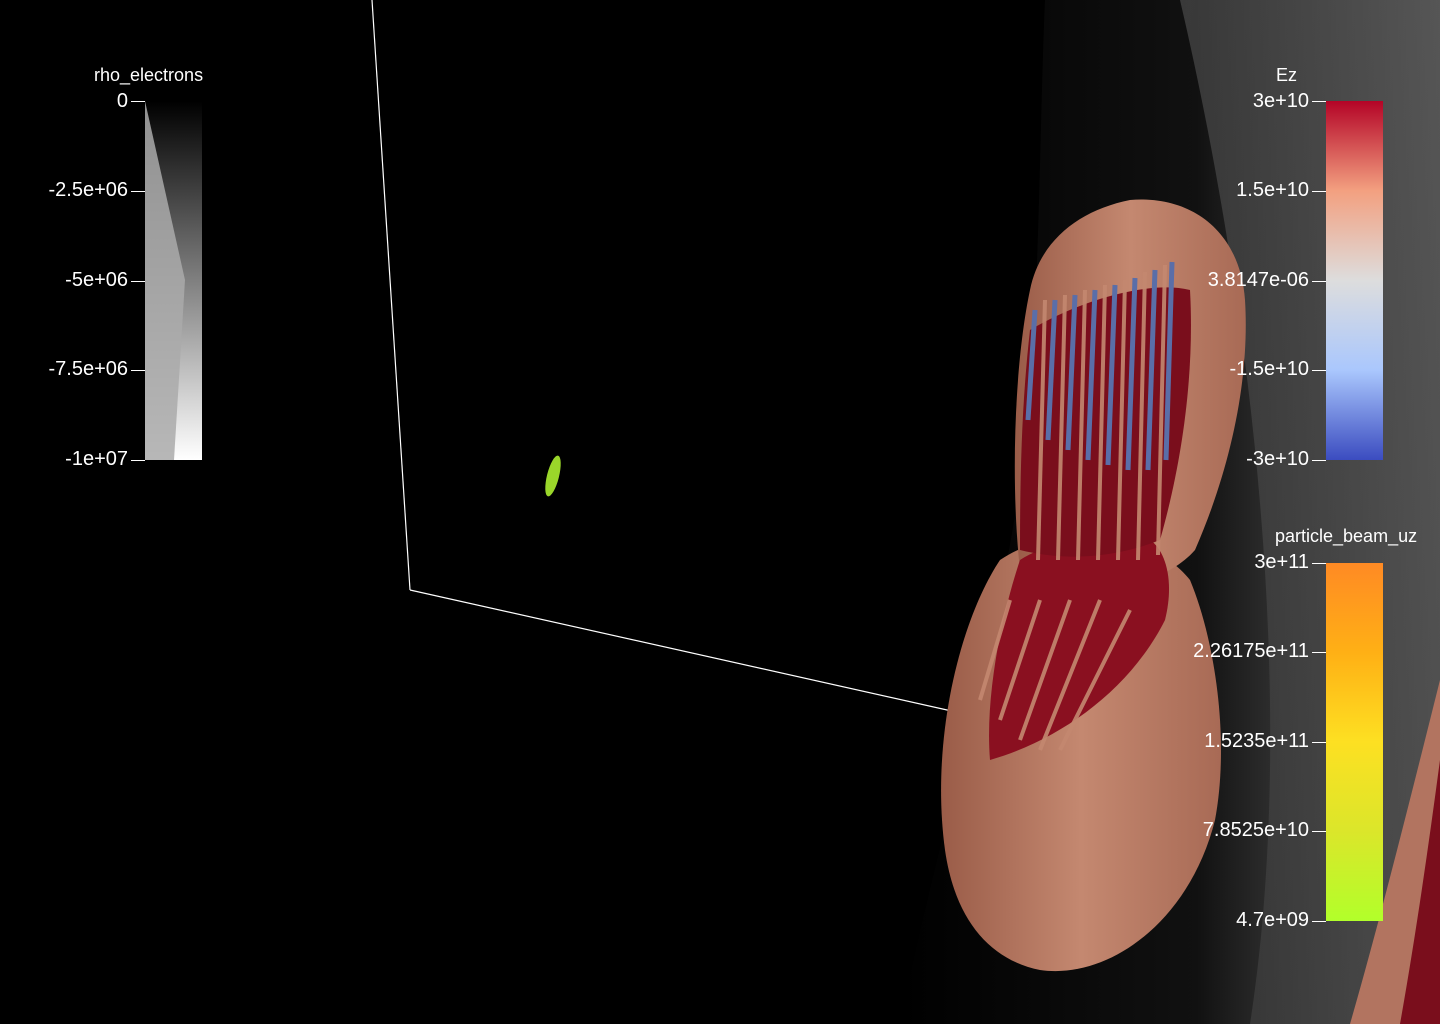 Image resolution: width=1440 pixels, height=1024 pixels. Describe the element at coordinates (1256, 741) in the screenshot. I see `legend-tick: 1.5235e+11` at that location.